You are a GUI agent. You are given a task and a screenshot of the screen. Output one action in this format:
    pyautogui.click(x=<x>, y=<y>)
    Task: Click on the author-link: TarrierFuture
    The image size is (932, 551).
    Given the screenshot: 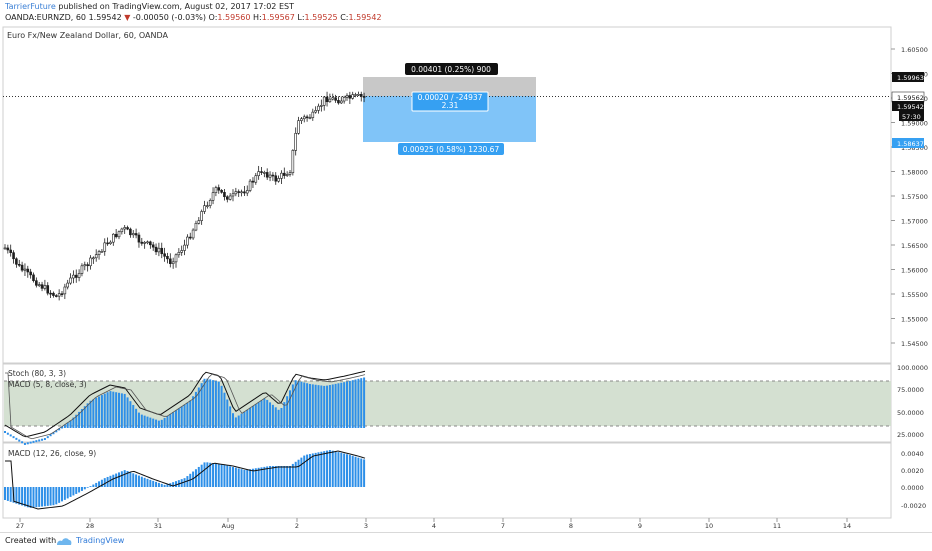 What is the action you would take?
    pyautogui.click(x=30, y=6)
    